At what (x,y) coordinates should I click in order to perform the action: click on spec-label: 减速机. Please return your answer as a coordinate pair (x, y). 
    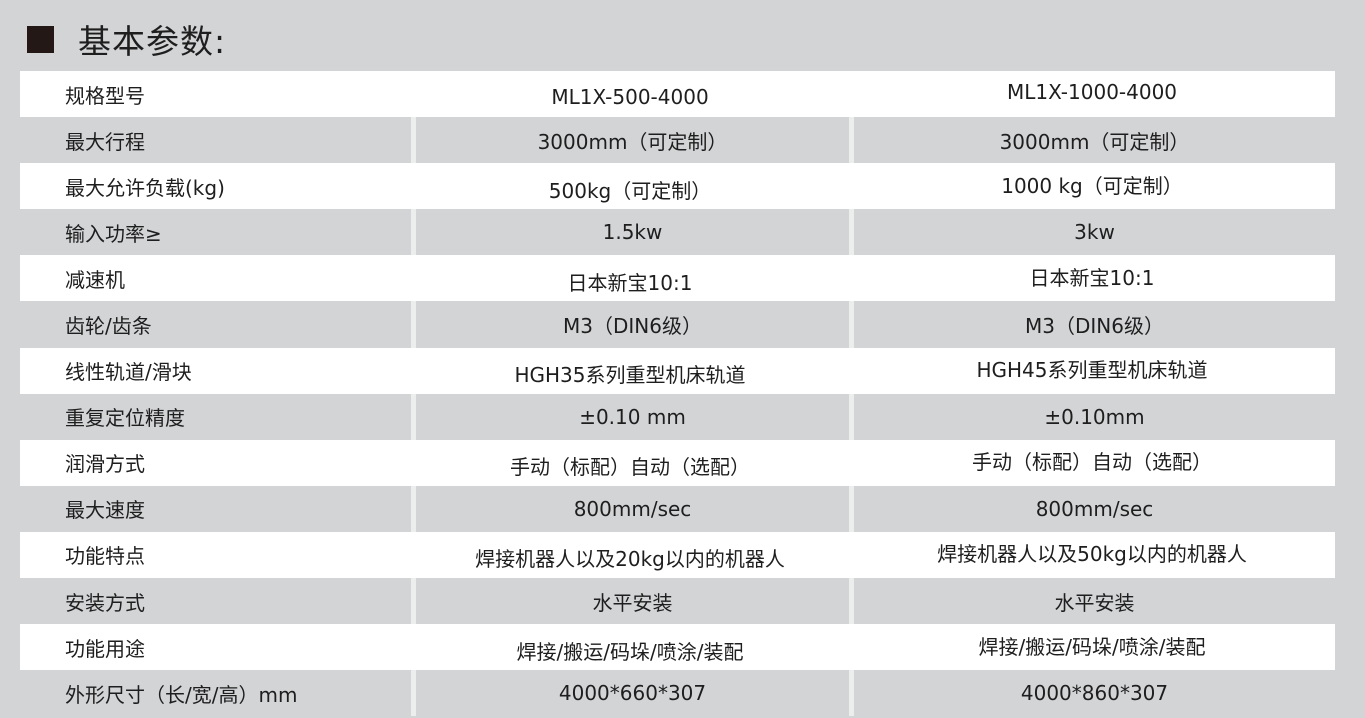
    Looking at the image, I should click on (95, 279).